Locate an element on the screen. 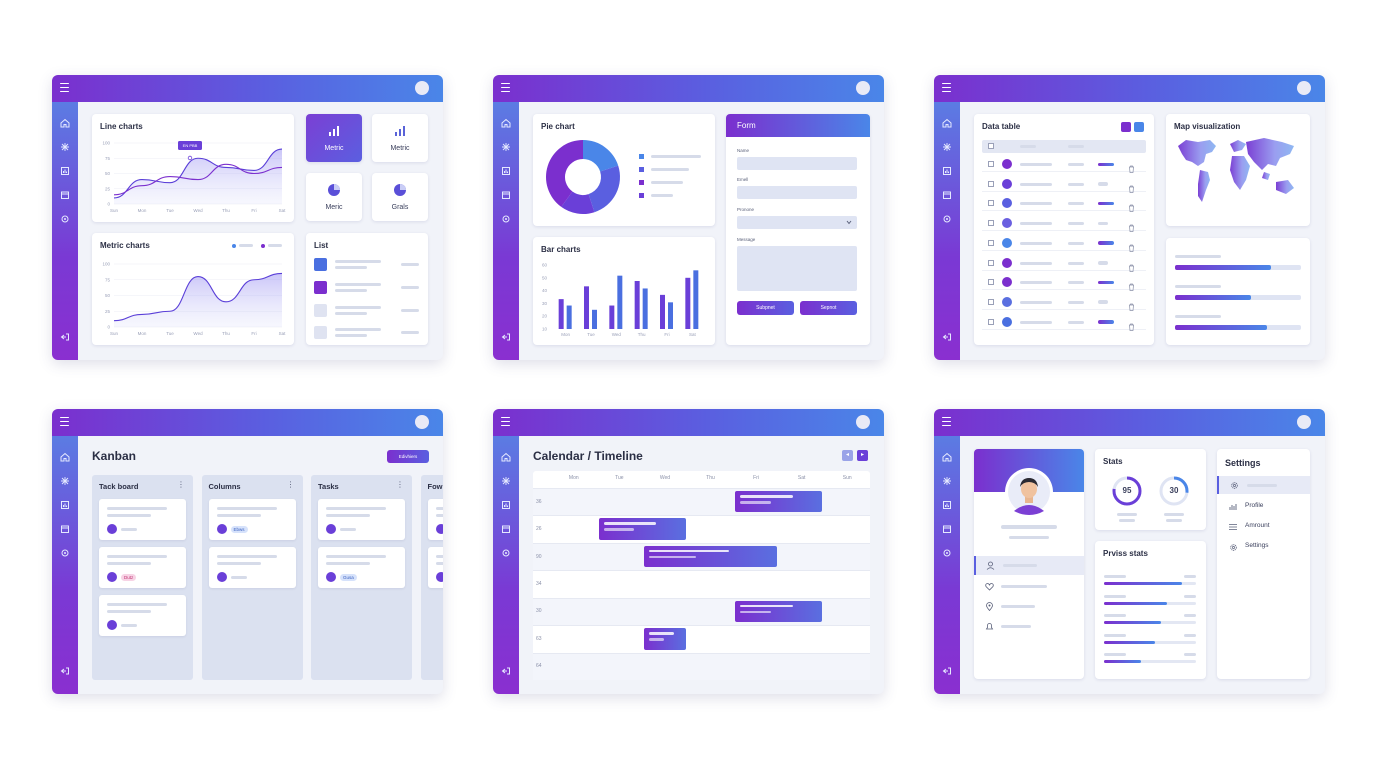 The height and width of the screenshot is (768, 1376). task-card: Dutz is located at coordinates (142, 567).